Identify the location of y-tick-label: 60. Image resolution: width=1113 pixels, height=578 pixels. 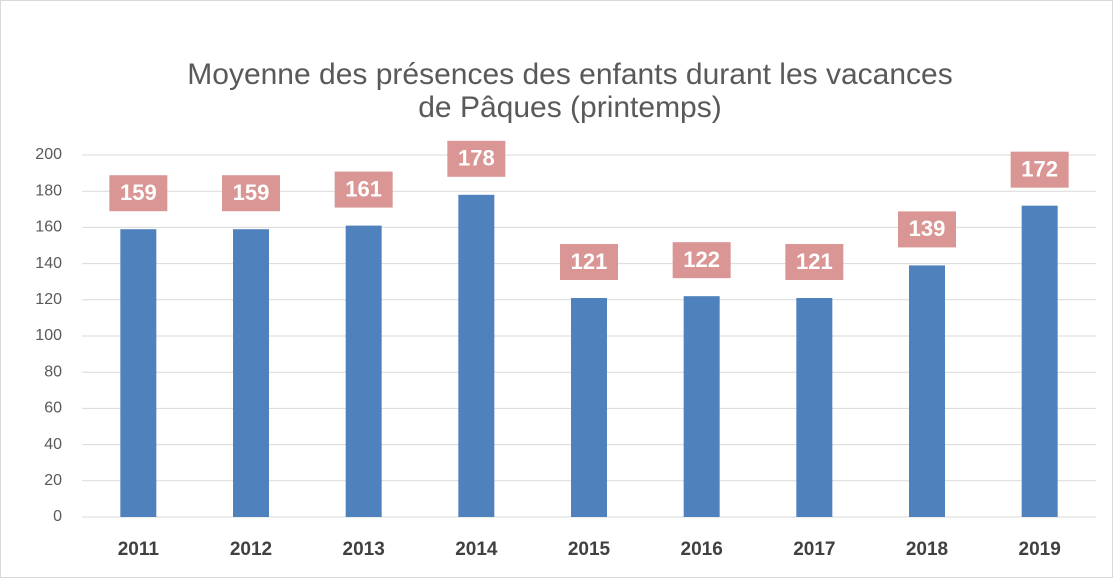
(53, 408).